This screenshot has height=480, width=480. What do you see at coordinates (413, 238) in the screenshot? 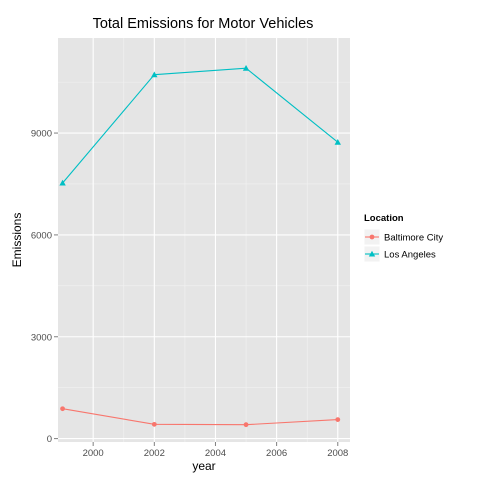
I see `legend-label-baltimore-city: Baltimore City` at bounding box center [413, 238].